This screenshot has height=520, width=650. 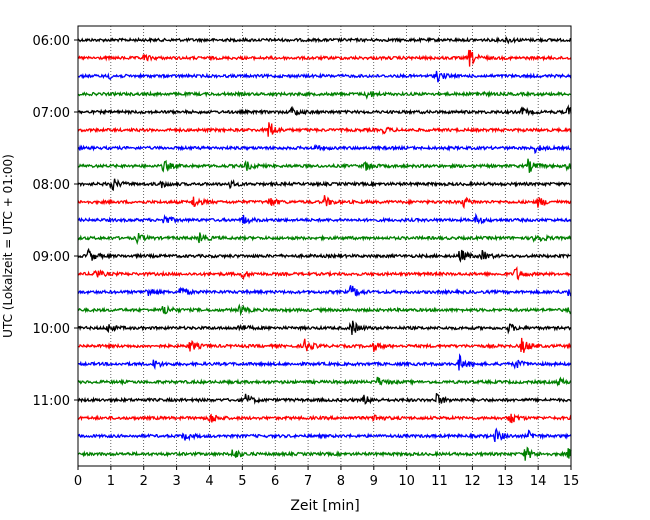 What do you see at coordinates (341, 481) in the screenshot?
I see `x-tick-label: 8` at bounding box center [341, 481].